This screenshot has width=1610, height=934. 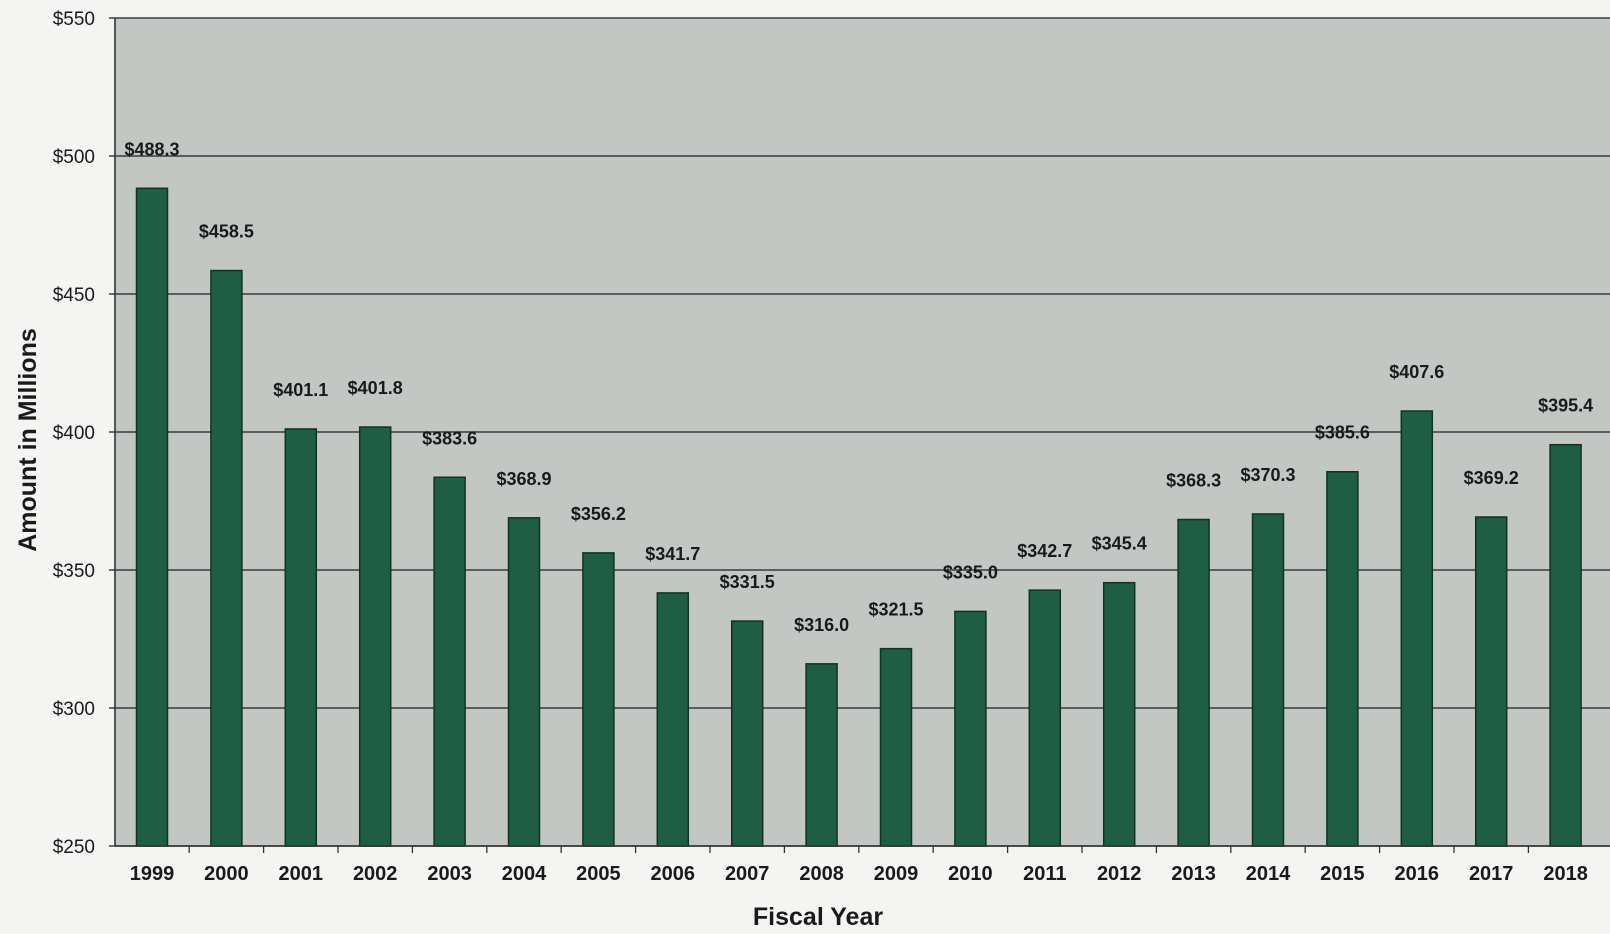 I want to click on data-label-2014: $370.3, so click(x=1267, y=475).